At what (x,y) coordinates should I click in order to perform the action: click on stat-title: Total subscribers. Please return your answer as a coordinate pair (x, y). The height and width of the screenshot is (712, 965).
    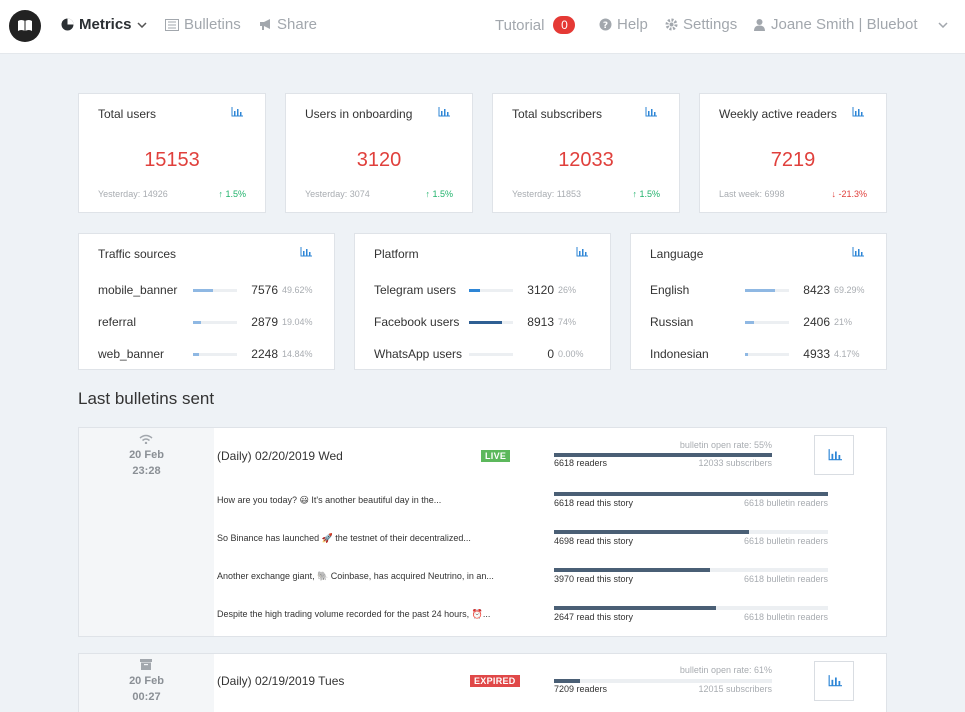
    Looking at the image, I should click on (557, 114).